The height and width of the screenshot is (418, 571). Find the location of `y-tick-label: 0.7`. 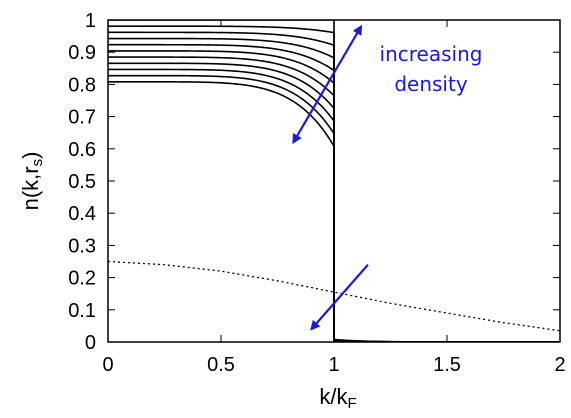

y-tick-label: 0.7 is located at coordinates (82, 118).